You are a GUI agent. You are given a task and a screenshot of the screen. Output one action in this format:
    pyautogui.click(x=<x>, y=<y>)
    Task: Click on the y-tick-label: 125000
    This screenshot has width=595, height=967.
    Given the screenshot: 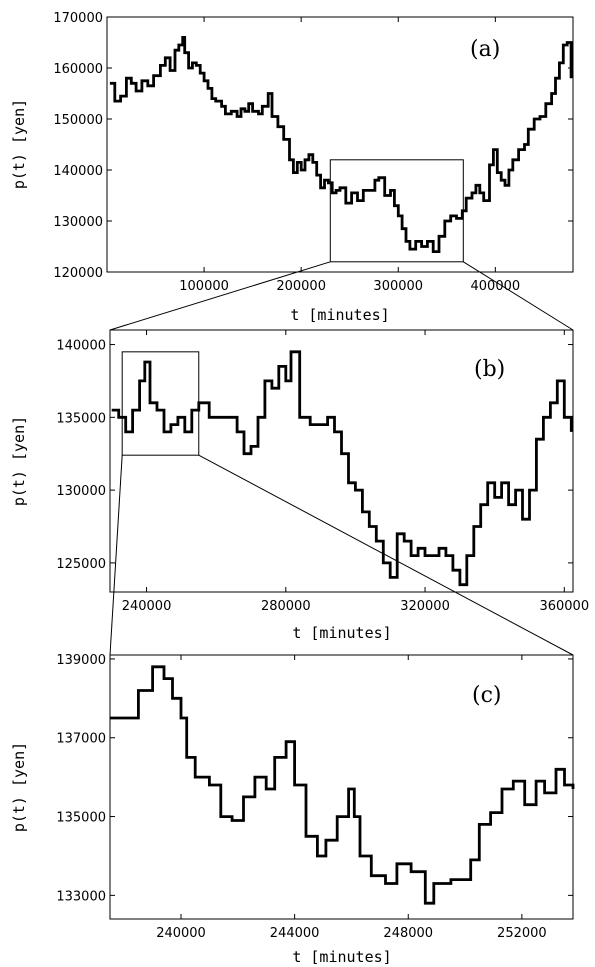 What is the action you would take?
    pyautogui.click(x=81, y=564)
    